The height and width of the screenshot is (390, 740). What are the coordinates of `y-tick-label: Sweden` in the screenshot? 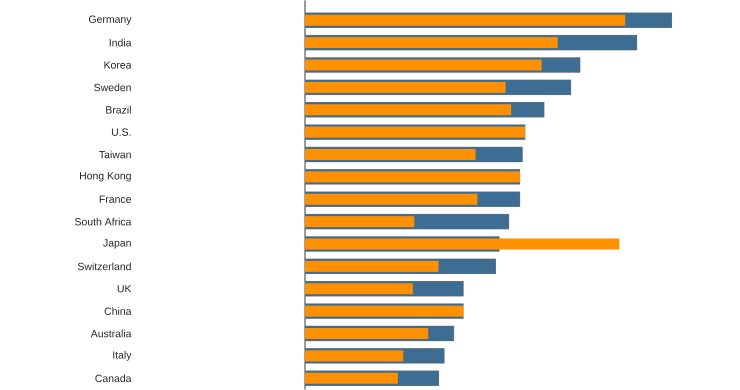 It's located at (112, 88).